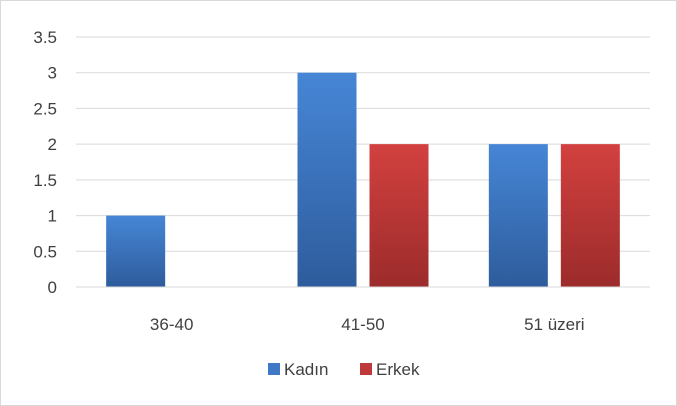 This screenshot has width=677, height=406. I want to click on y-tick-label: 1, so click(52, 216).